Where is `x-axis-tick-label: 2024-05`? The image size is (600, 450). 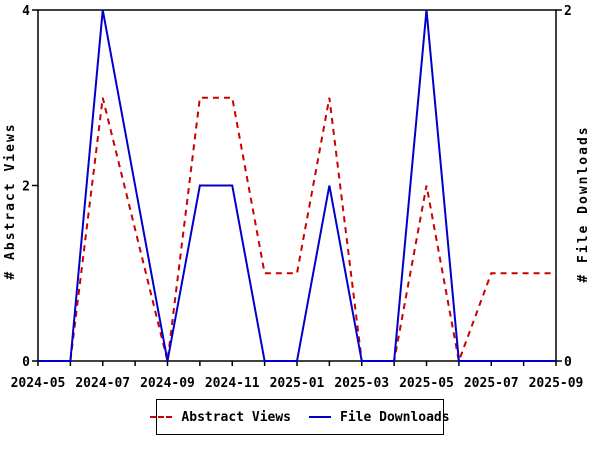 x-axis-tick-label: 2024-05 is located at coordinates (38, 383).